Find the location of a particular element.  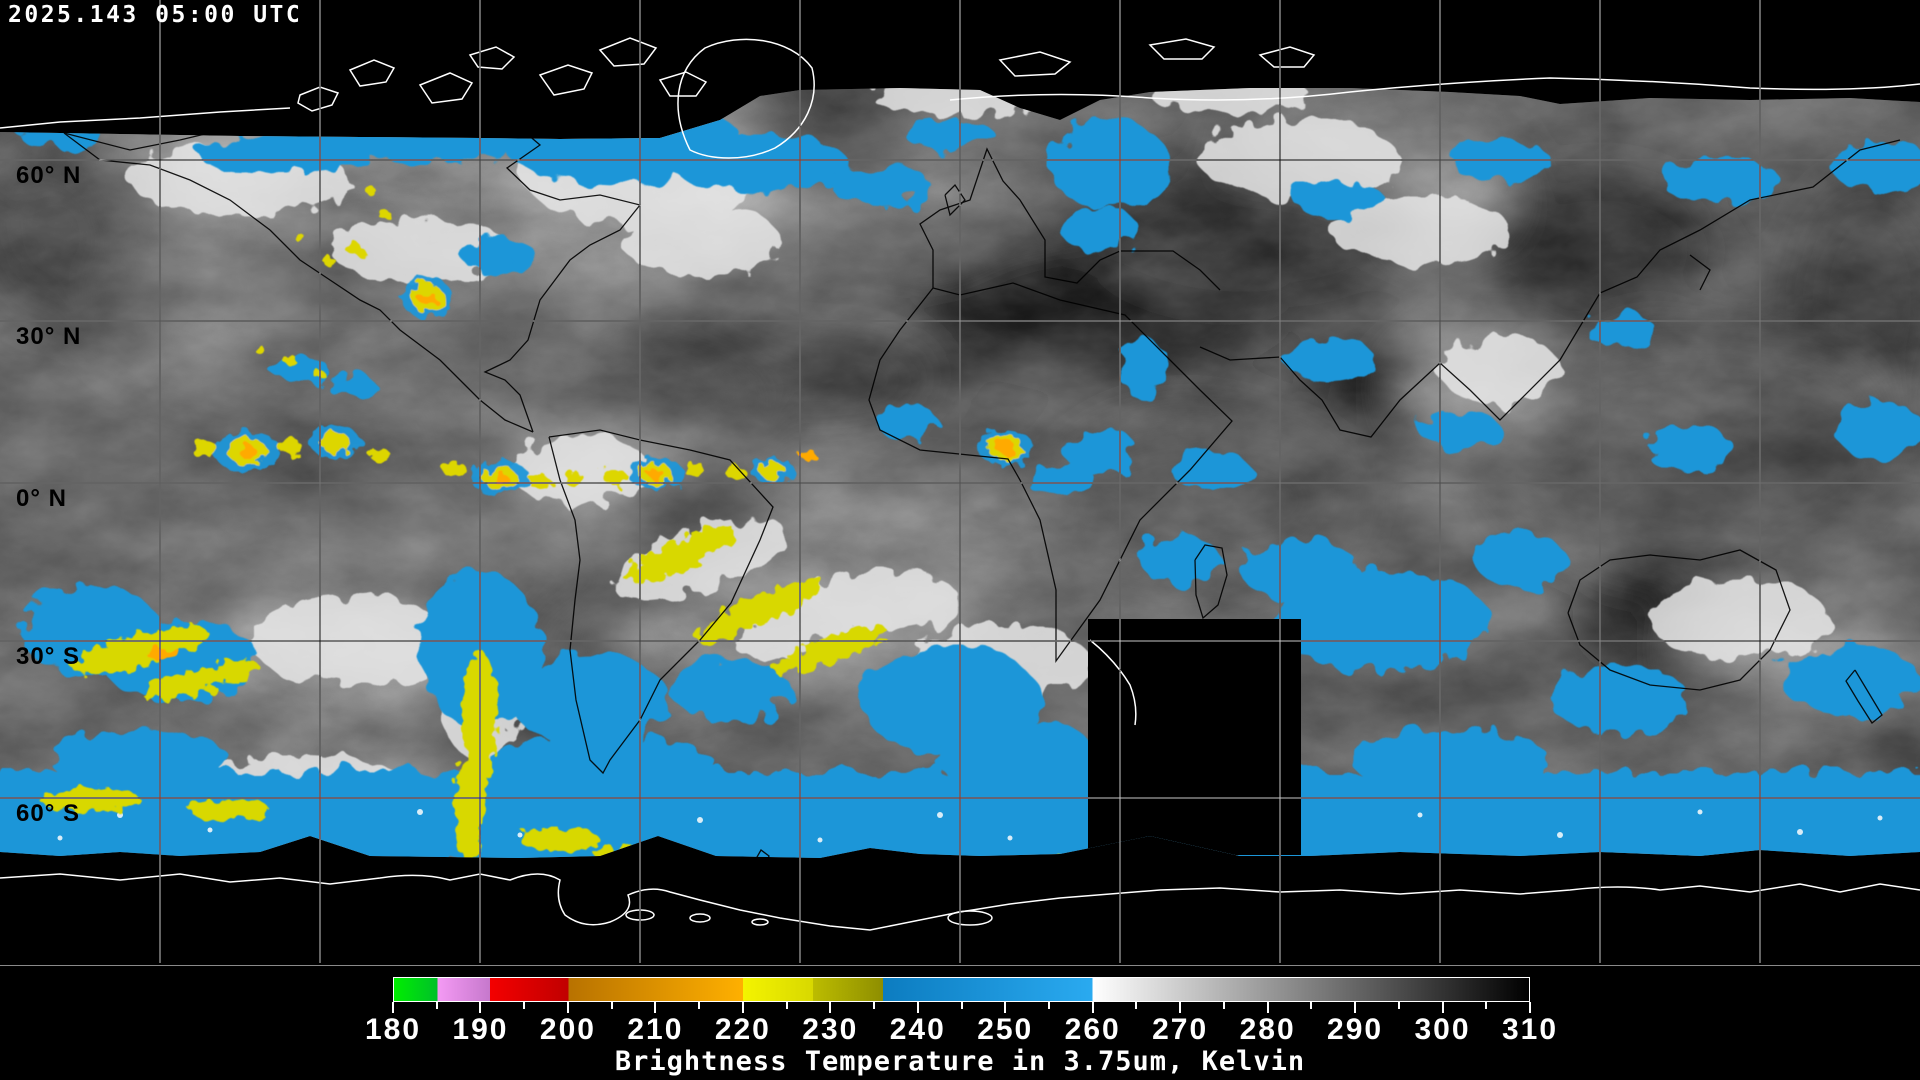

colorbar-tick-label: 310 is located at coordinates (1530, 1029).